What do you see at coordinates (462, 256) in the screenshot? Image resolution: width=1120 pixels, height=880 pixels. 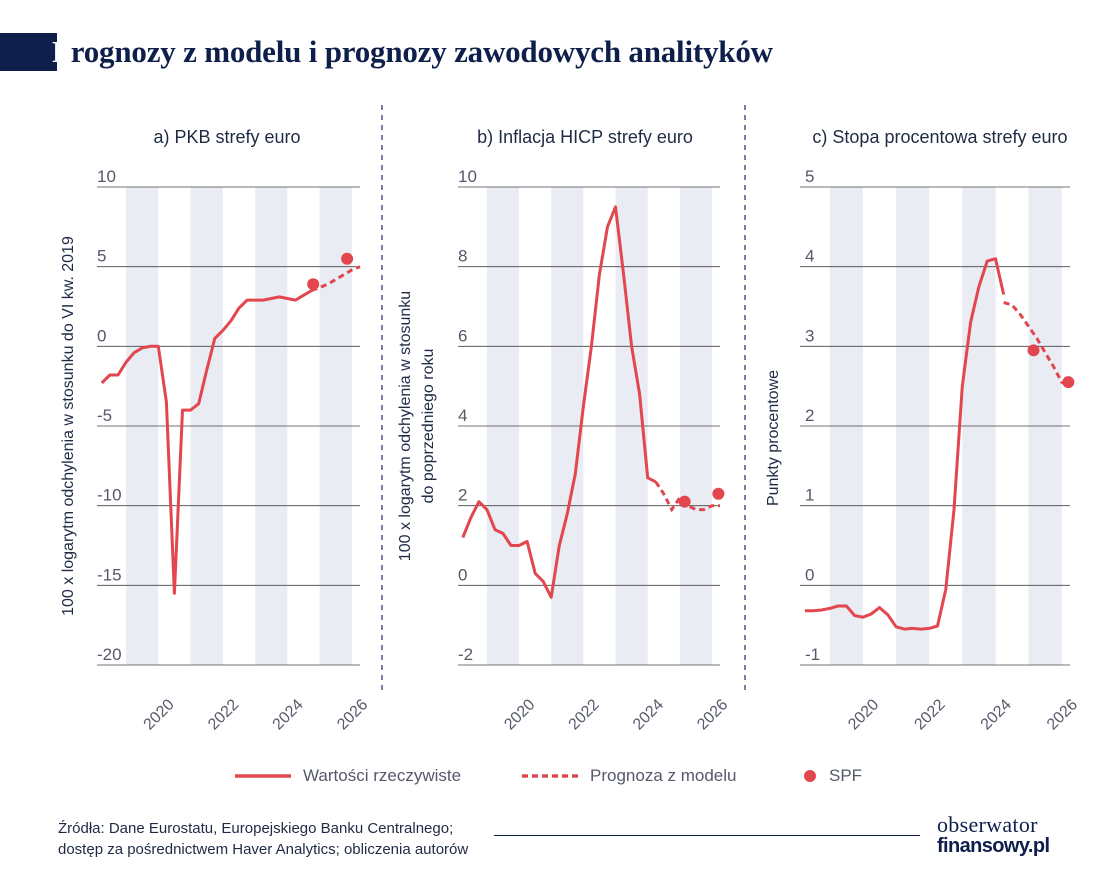 I see `y-tick-label: 8` at bounding box center [462, 256].